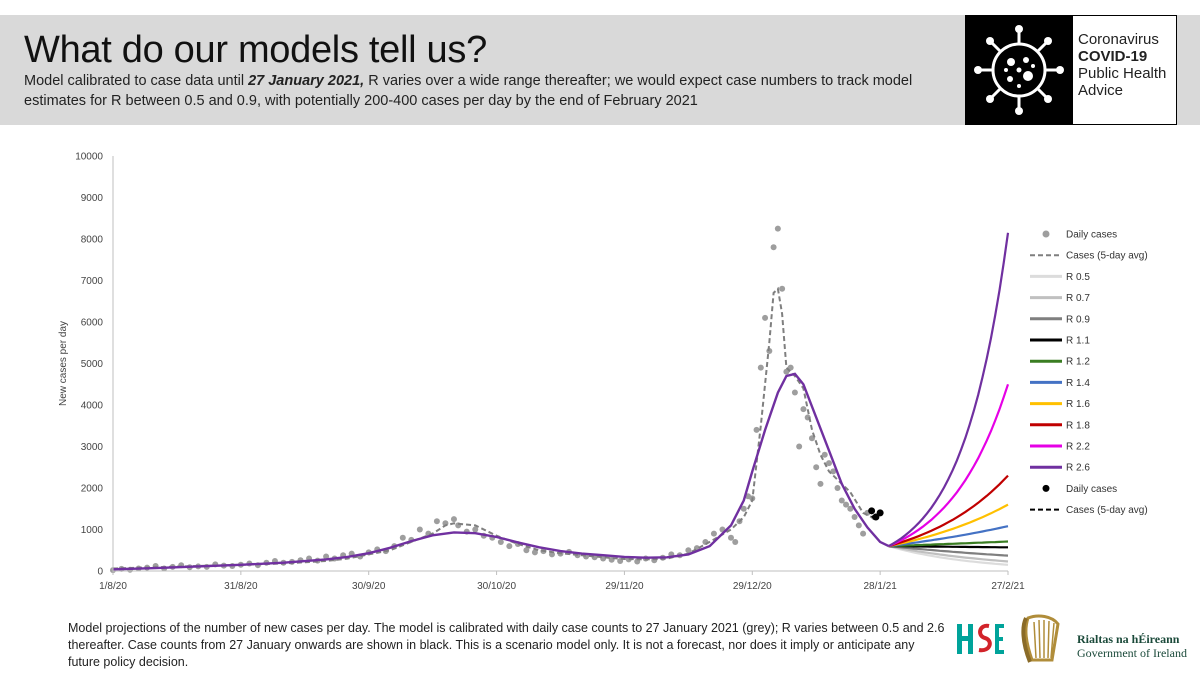 The height and width of the screenshot is (675, 1200). What do you see at coordinates (752, 586) in the screenshot?
I see `x-tick-label: 29/12/20` at bounding box center [752, 586].